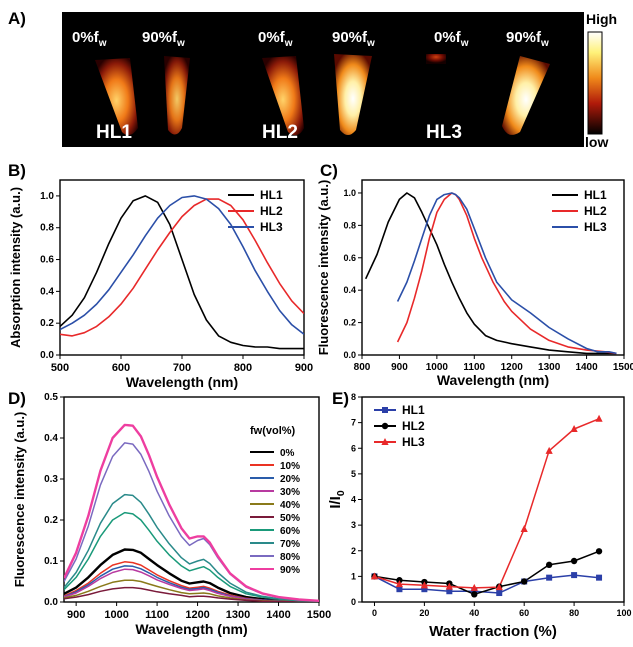 The height and width of the screenshot is (647, 633). I want to click on x-tick-label: 20, so click(424, 613).